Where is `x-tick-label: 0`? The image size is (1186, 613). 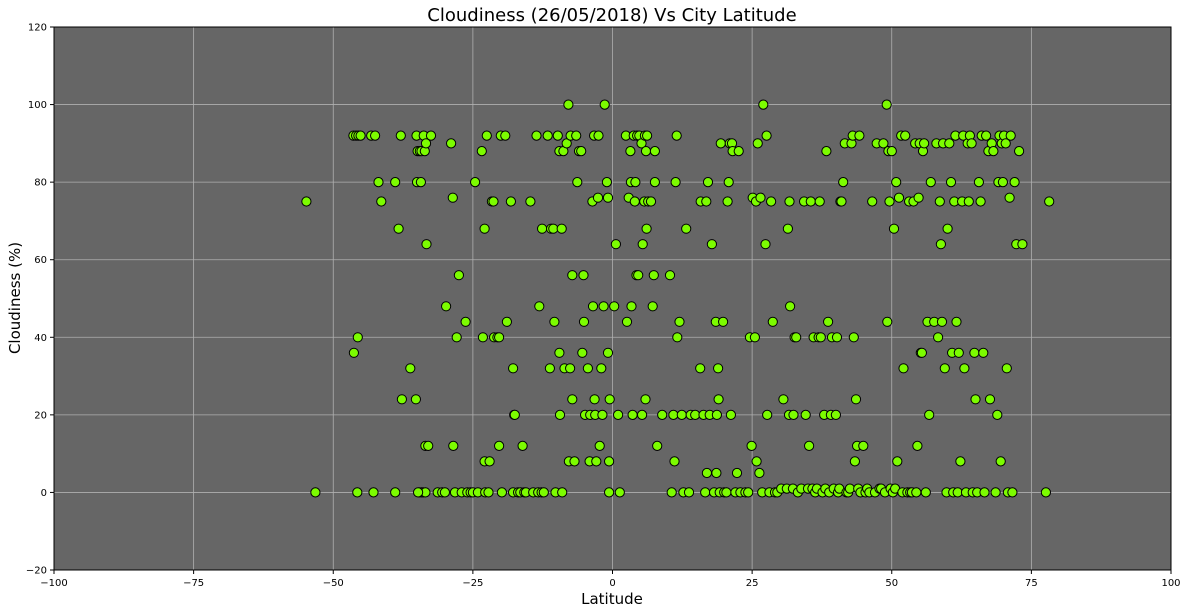
x-tick-label: 0 is located at coordinates (612, 583).